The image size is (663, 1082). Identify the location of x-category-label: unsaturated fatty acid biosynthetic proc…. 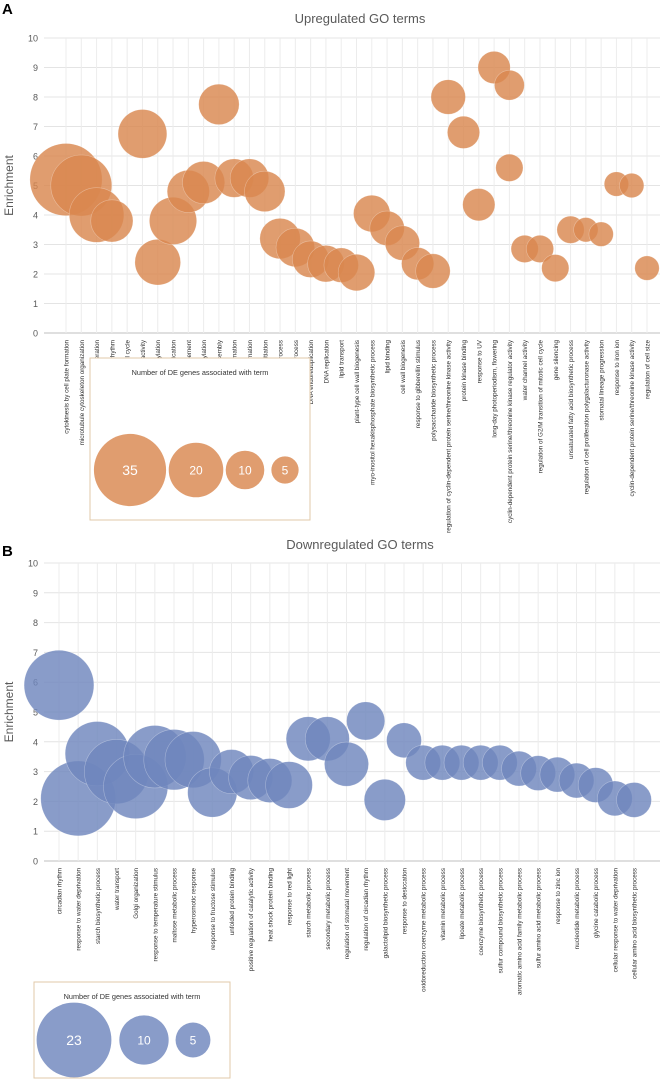
(571, 399).